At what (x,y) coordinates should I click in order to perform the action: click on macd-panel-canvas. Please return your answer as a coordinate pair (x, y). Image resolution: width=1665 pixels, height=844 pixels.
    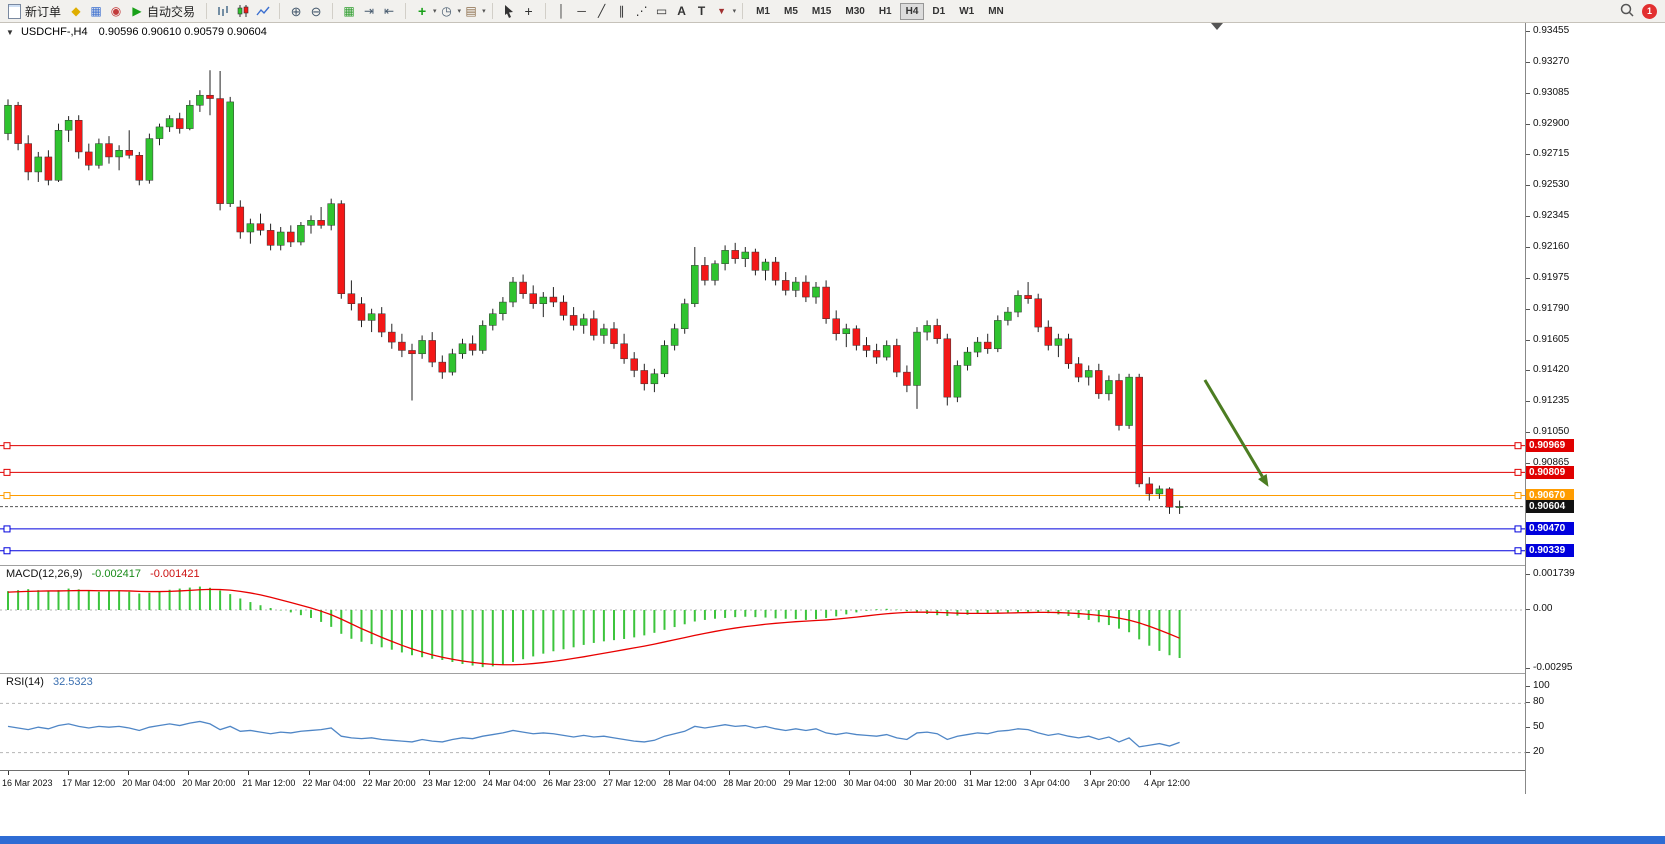
    Looking at the image, I should click on (762, 619).